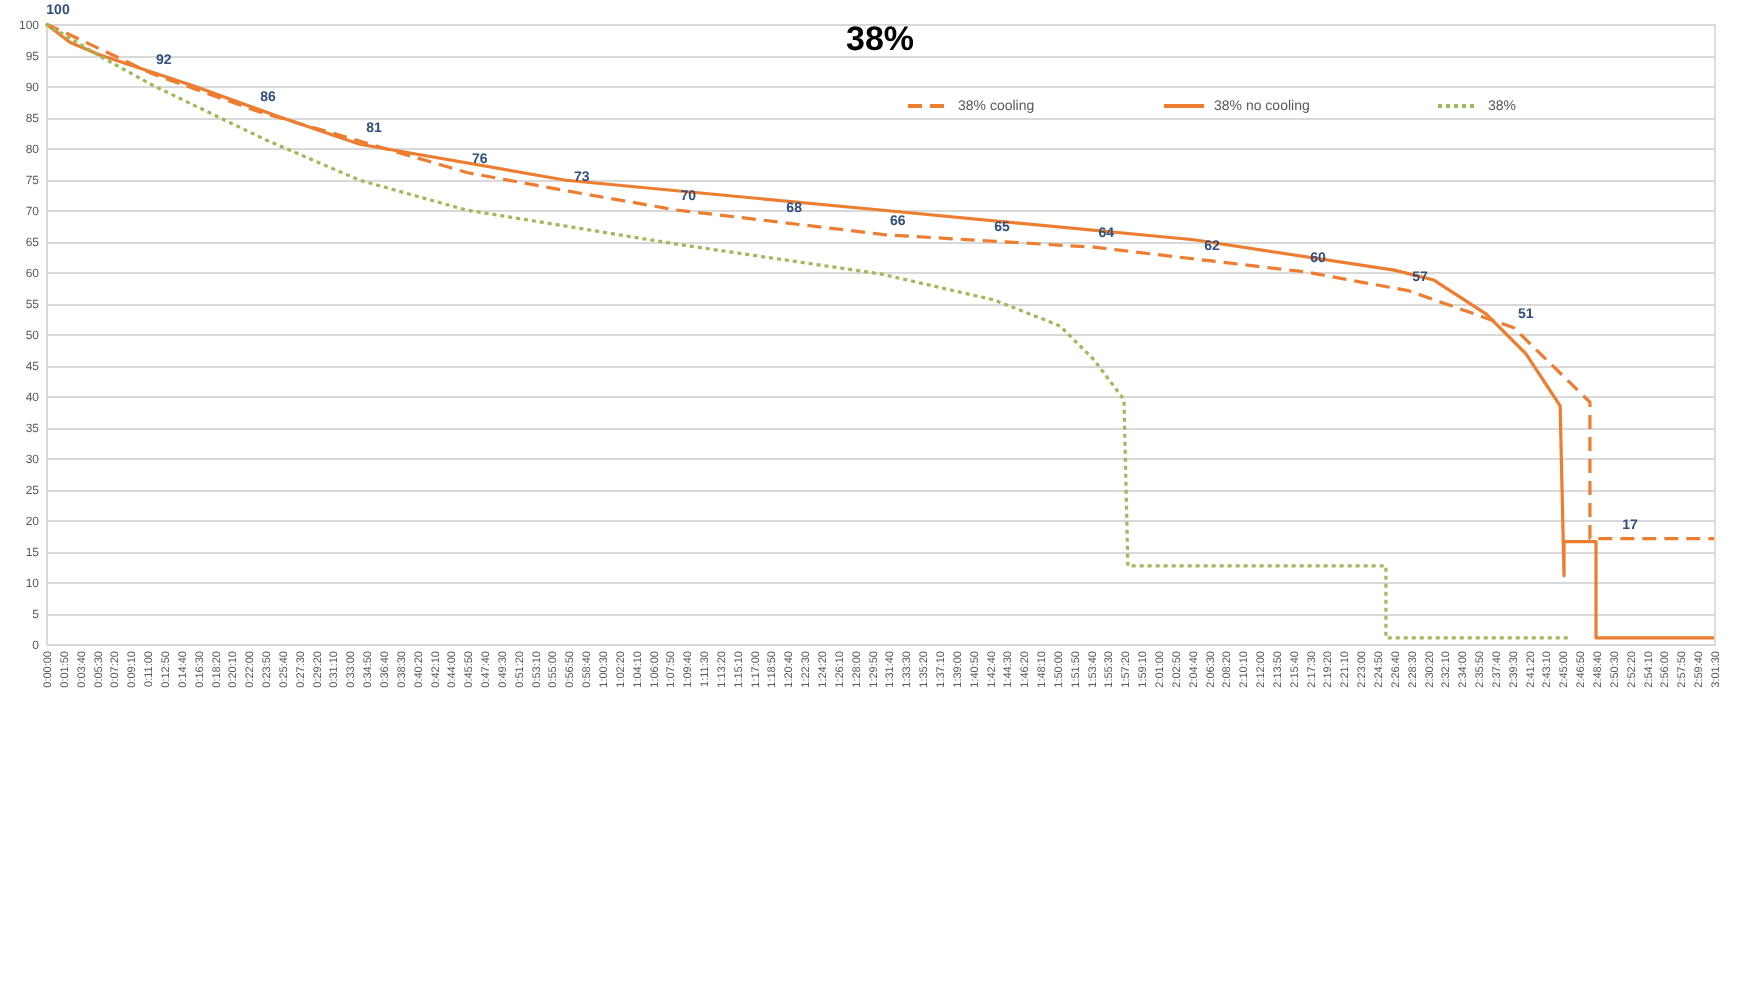  Describe the element at coordinates (880, 39) in the screenshot. I see `chart-title: 38%` at that location.